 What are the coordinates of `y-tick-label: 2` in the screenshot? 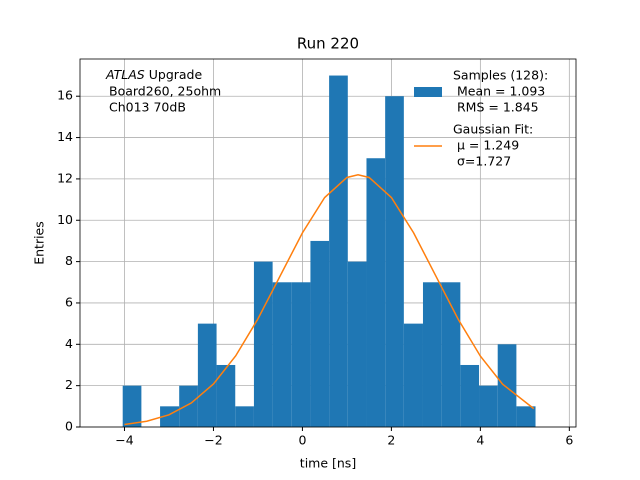 It's located at (69, 384).